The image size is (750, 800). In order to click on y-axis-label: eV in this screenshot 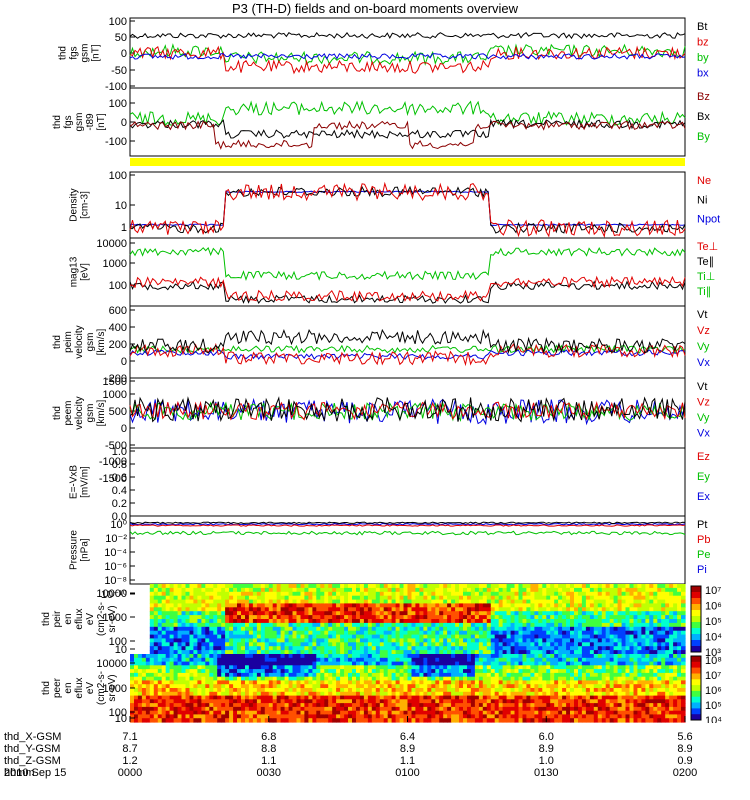, I will do `click(90, 619)`.